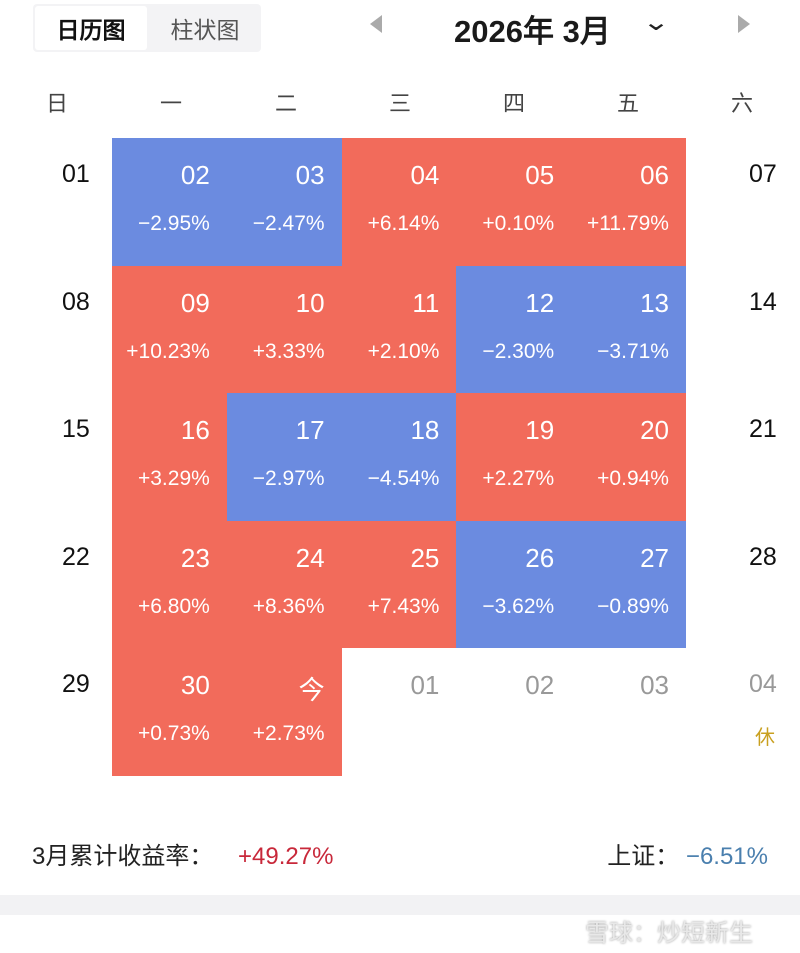 The image size is (800, 953). I want to click on tab-bar-chart: 柱状图, so click(205, 30).